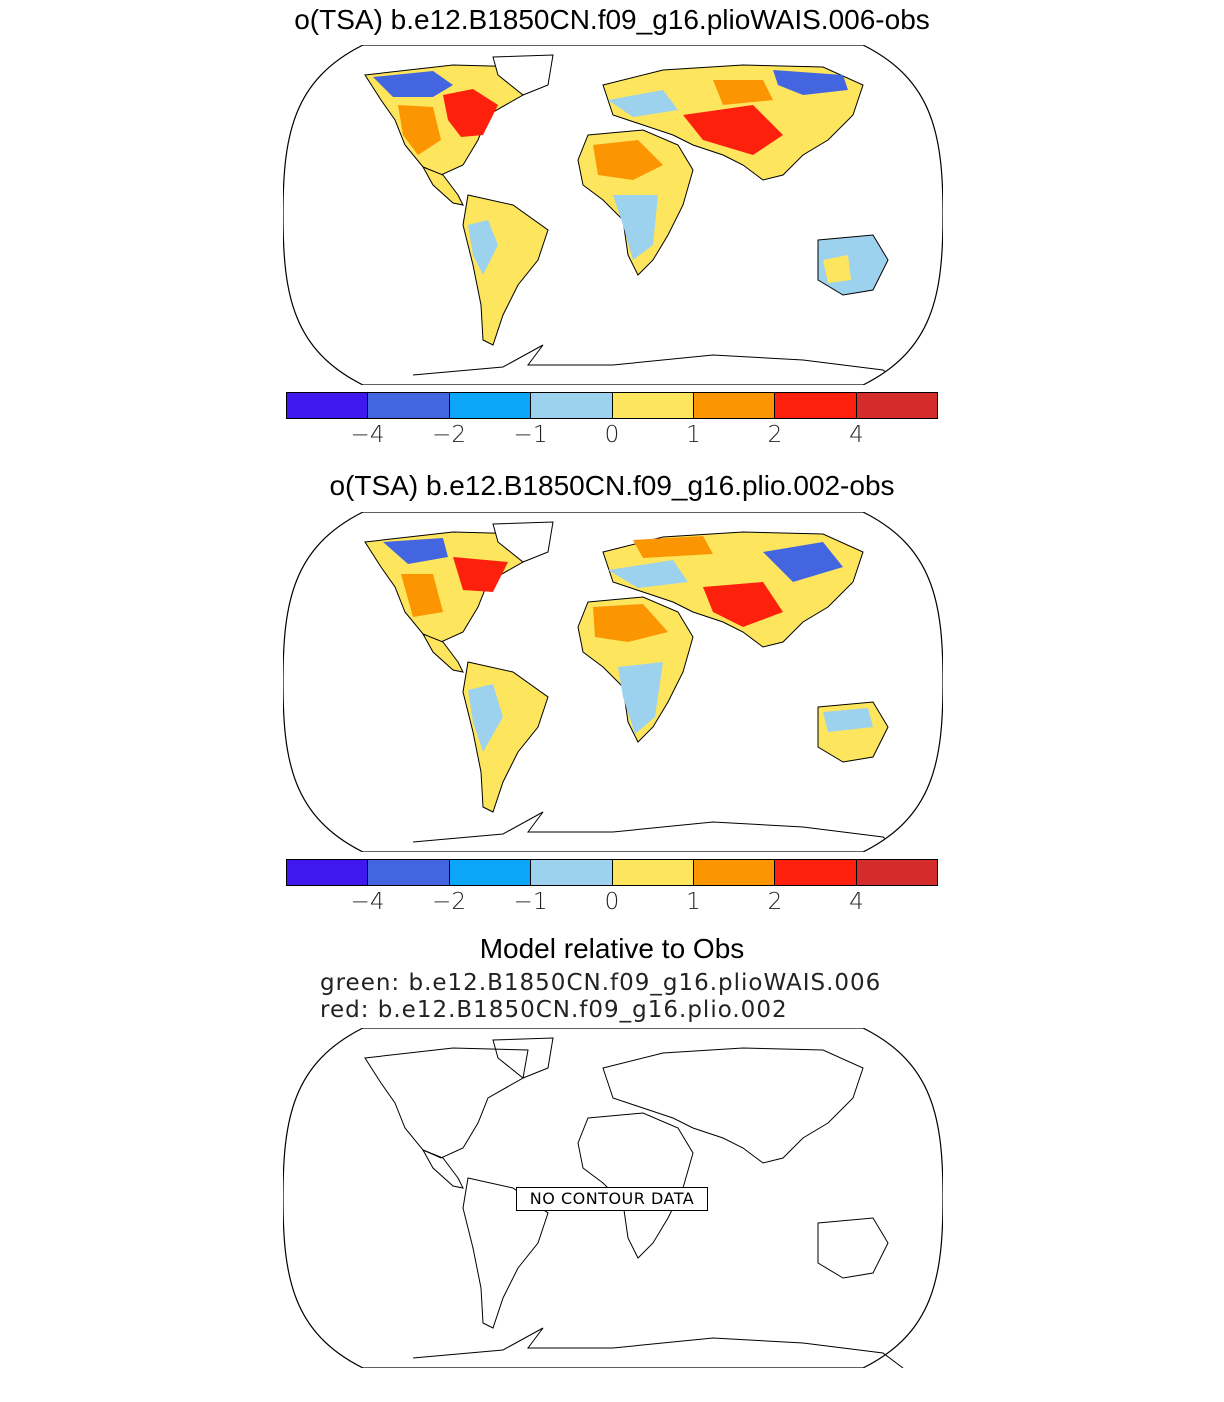 This screenshot has height=1402, width=1224. What do you see at coordinates (523, 1058) in the screenshot?
I see `greenland-outline` at bounding box center [523, 1058].